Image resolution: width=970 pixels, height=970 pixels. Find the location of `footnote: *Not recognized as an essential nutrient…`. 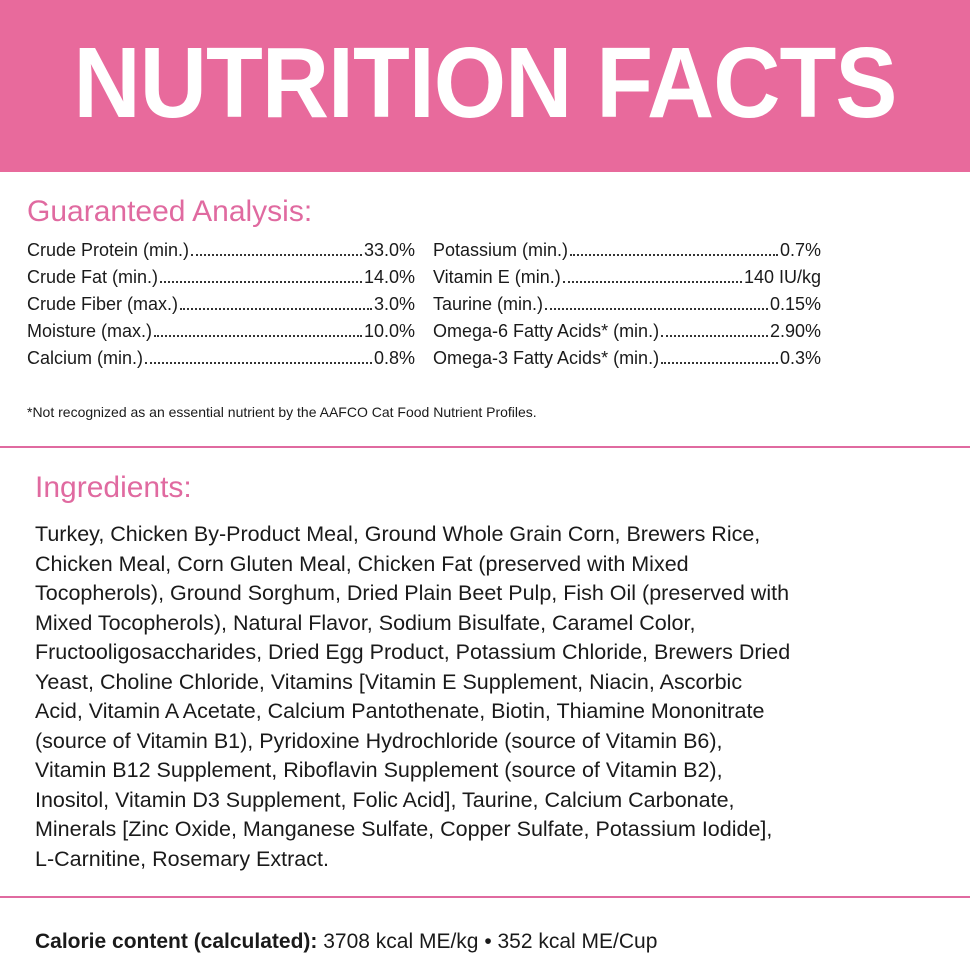

footnote: *Not recognized as an essential nutrient… is located at coordinates (282, 412).